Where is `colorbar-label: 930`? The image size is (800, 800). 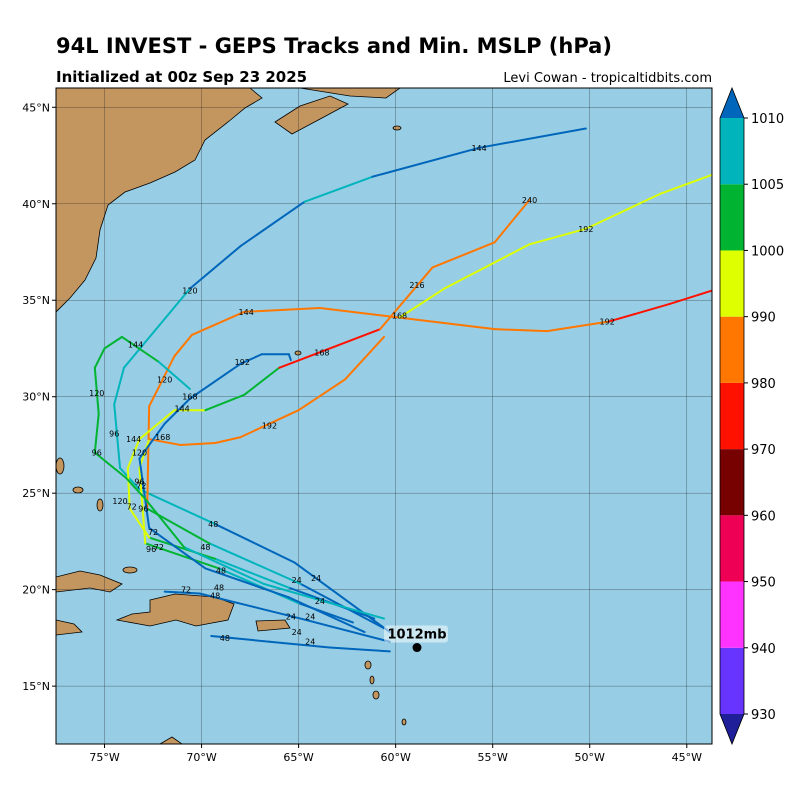 colorbar-label: 930 is located at coordinates (763, 715).